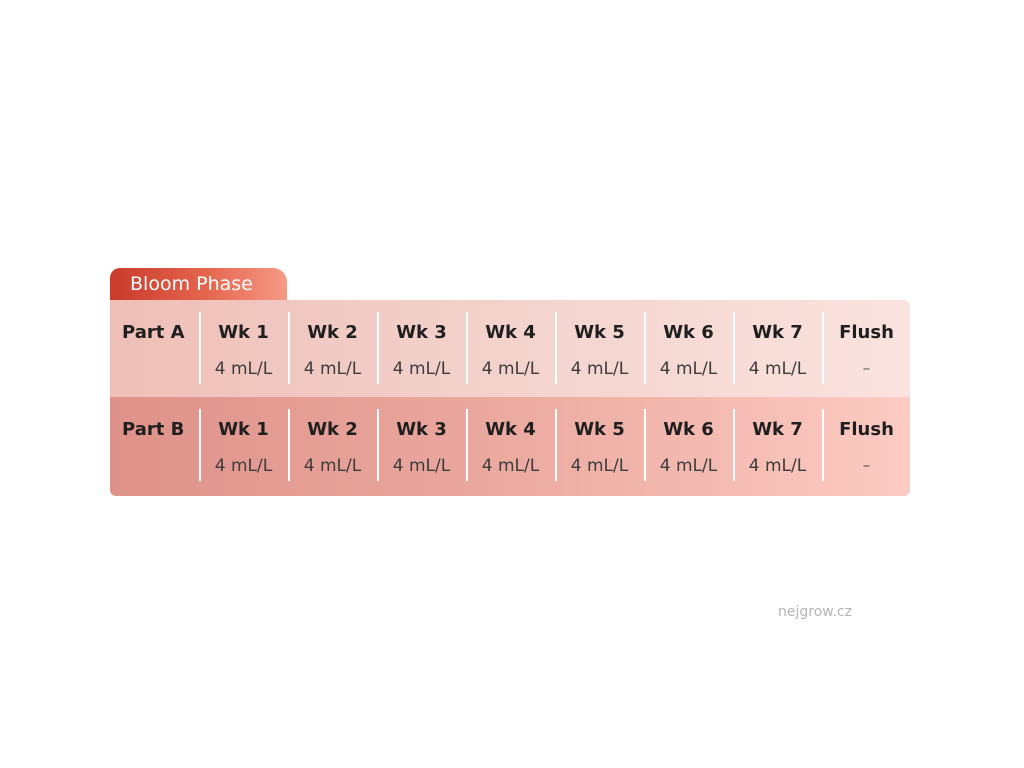 Image resolution: width=1024 pixels, height=768 pixels. What do you see at coordinates (243, 446) in the screenshot?
I see `cell-part-b-wk1: Wk 1 4 mL/L` at bounding box center [243, 446].